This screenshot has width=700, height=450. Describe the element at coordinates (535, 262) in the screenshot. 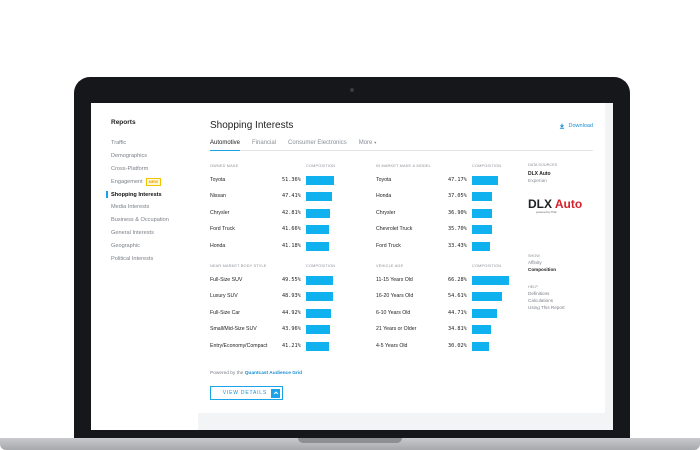

I see `show-affinity-option: Affinity` at that location.